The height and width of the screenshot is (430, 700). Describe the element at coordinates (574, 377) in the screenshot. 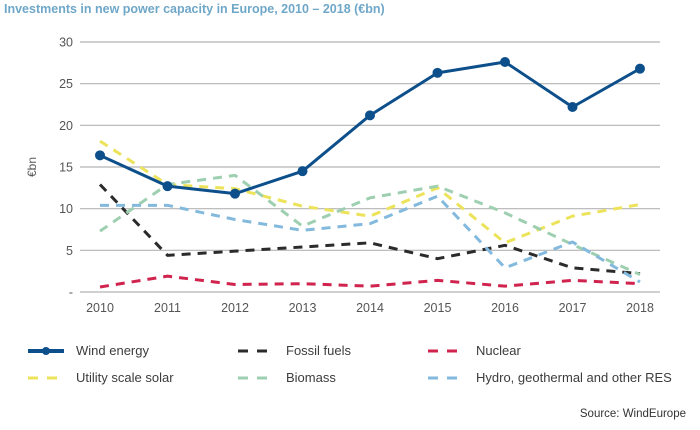

I see `legend-label: Hydro, geothermal and other RES` at that location.